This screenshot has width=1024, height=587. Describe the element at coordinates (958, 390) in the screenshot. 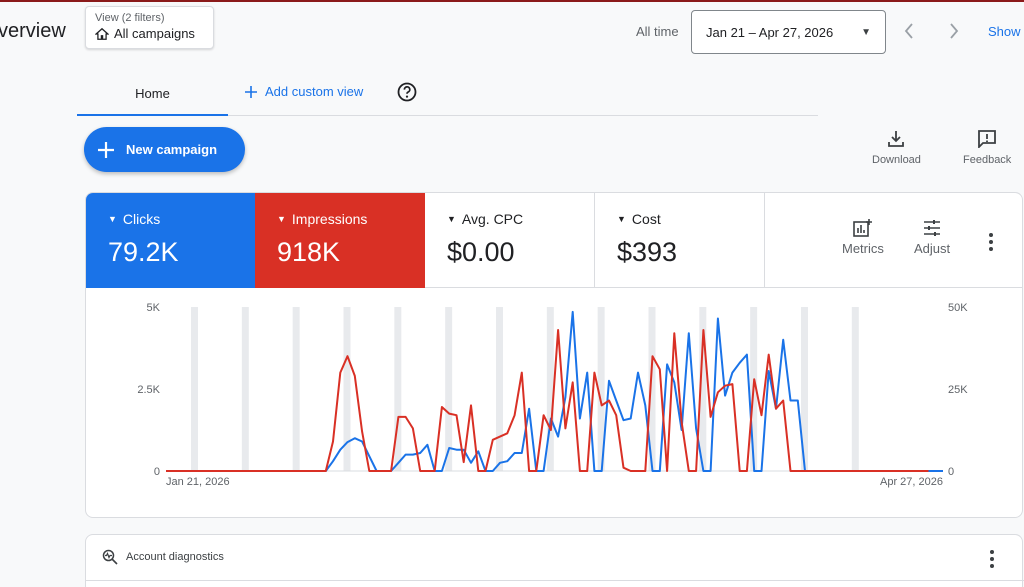

I see `y-right-tick-label: 25K` at that location.